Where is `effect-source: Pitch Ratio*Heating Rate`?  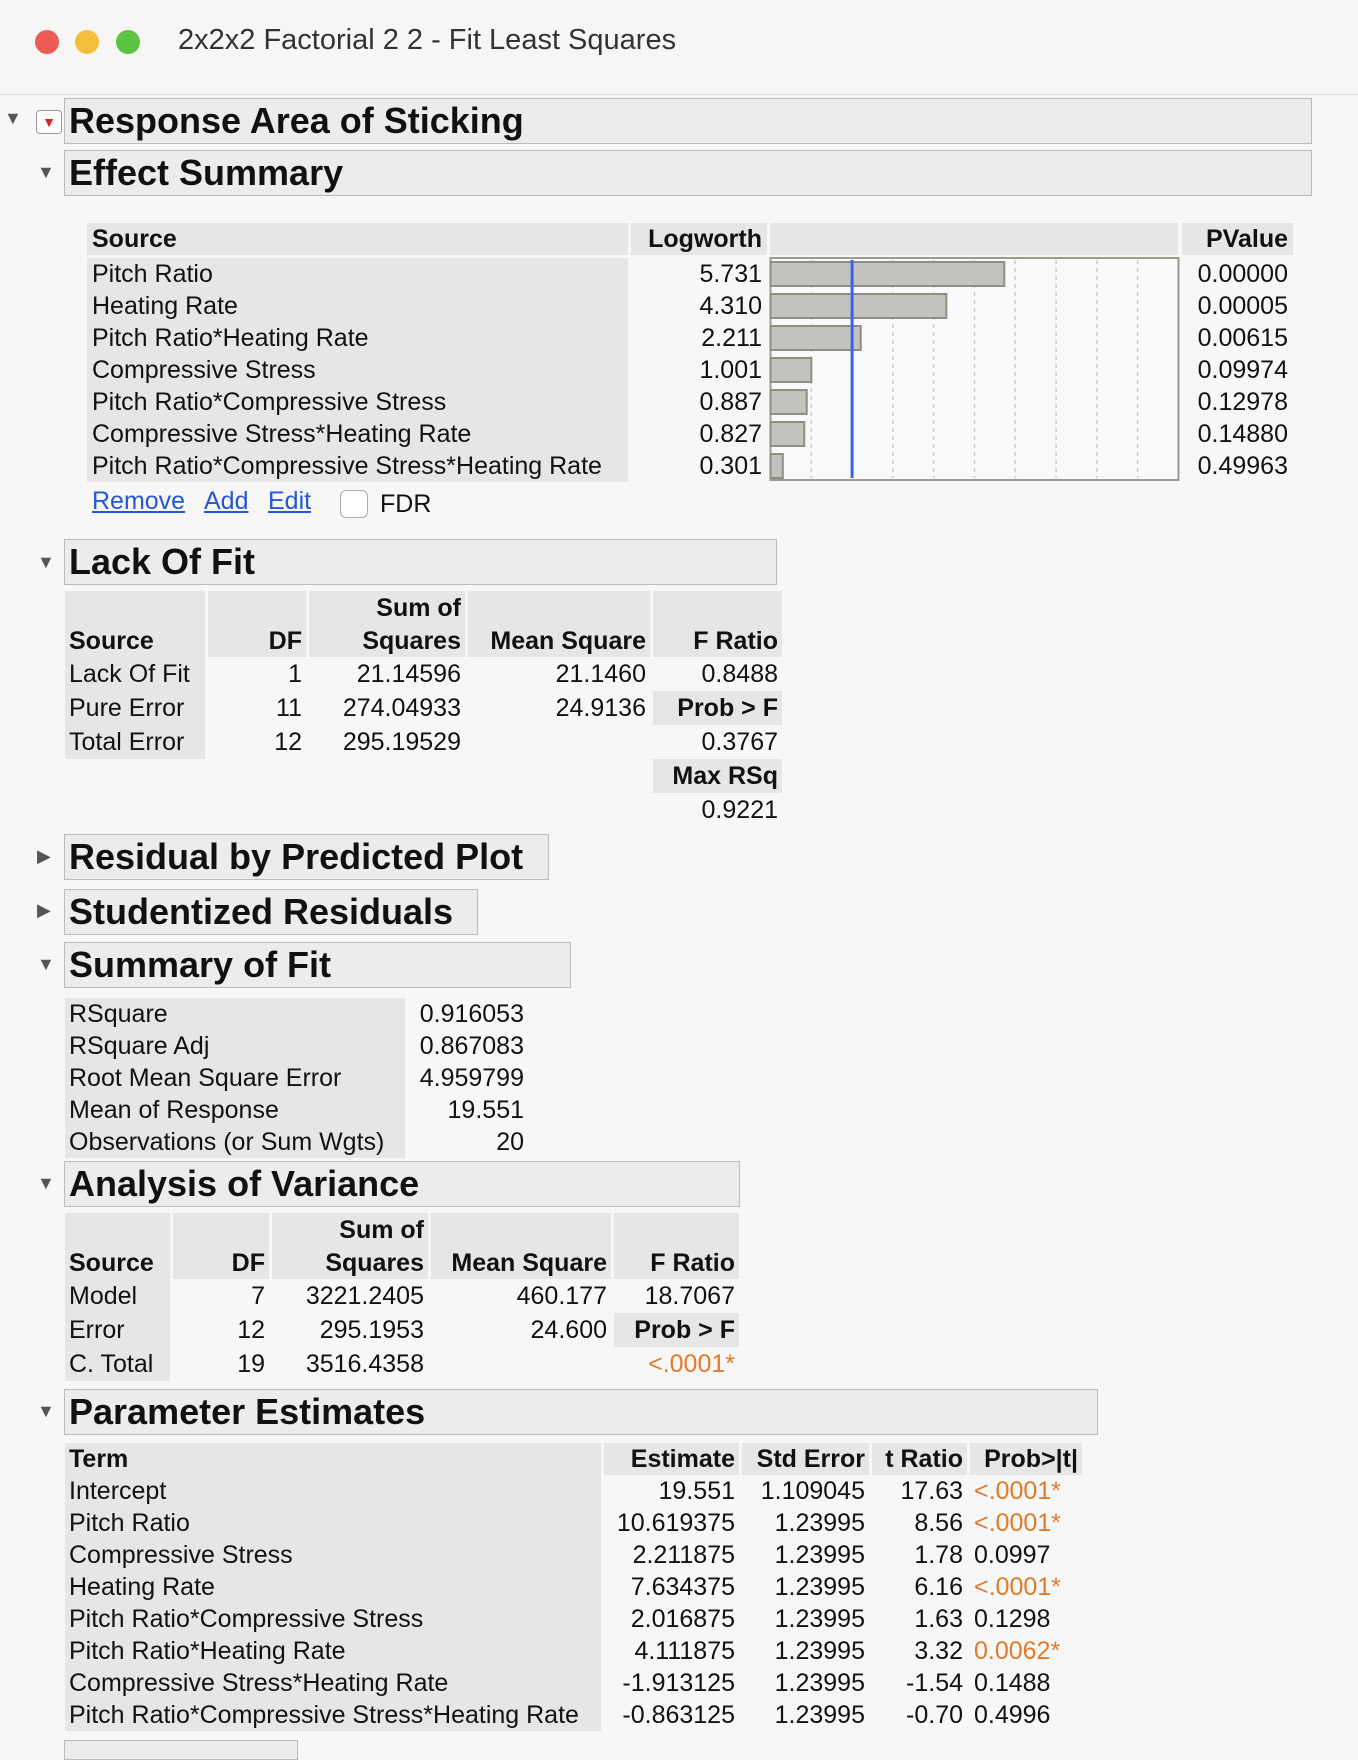
effect-source: Pitch Ratio*Heating Rate is located at coordinates (357, 338).